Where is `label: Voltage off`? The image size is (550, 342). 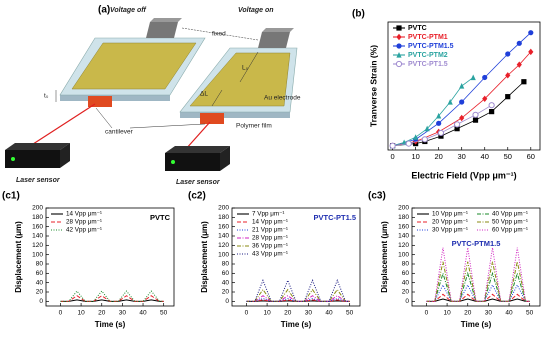
label: Voltage off is located at coordinates (128, 10).